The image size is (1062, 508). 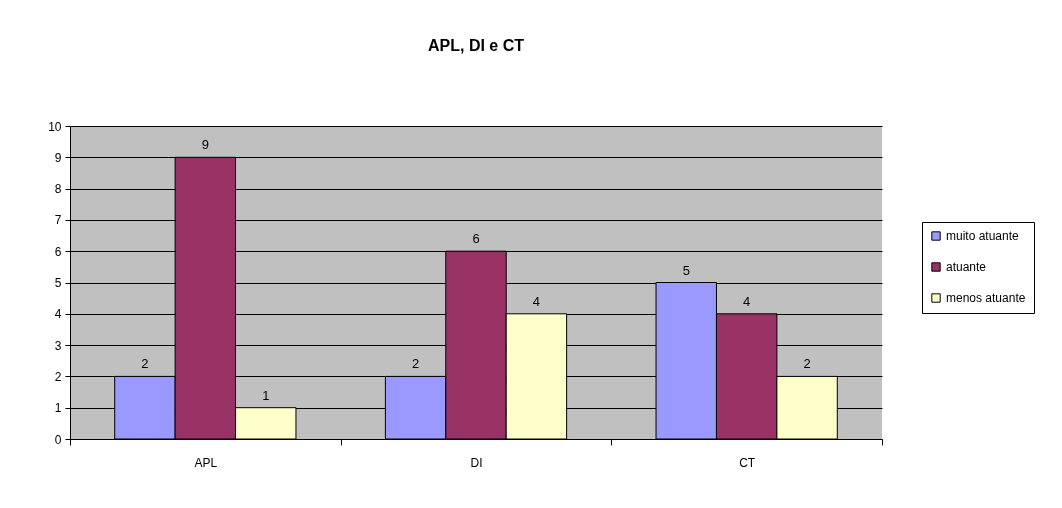 What do you see at coordinates (476, 45) in the screenshot?
I see `chart-title: APL, DI e CT` at bounding box center [476, 45].